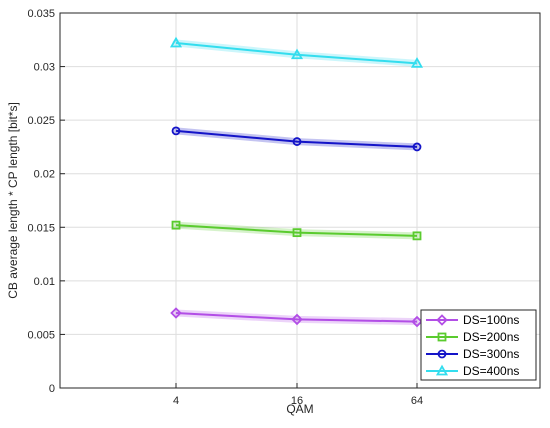  Describe the element at coordinates (491, 320) in the screenshot. I see `legend-label-0: DS=100ns` at that location.